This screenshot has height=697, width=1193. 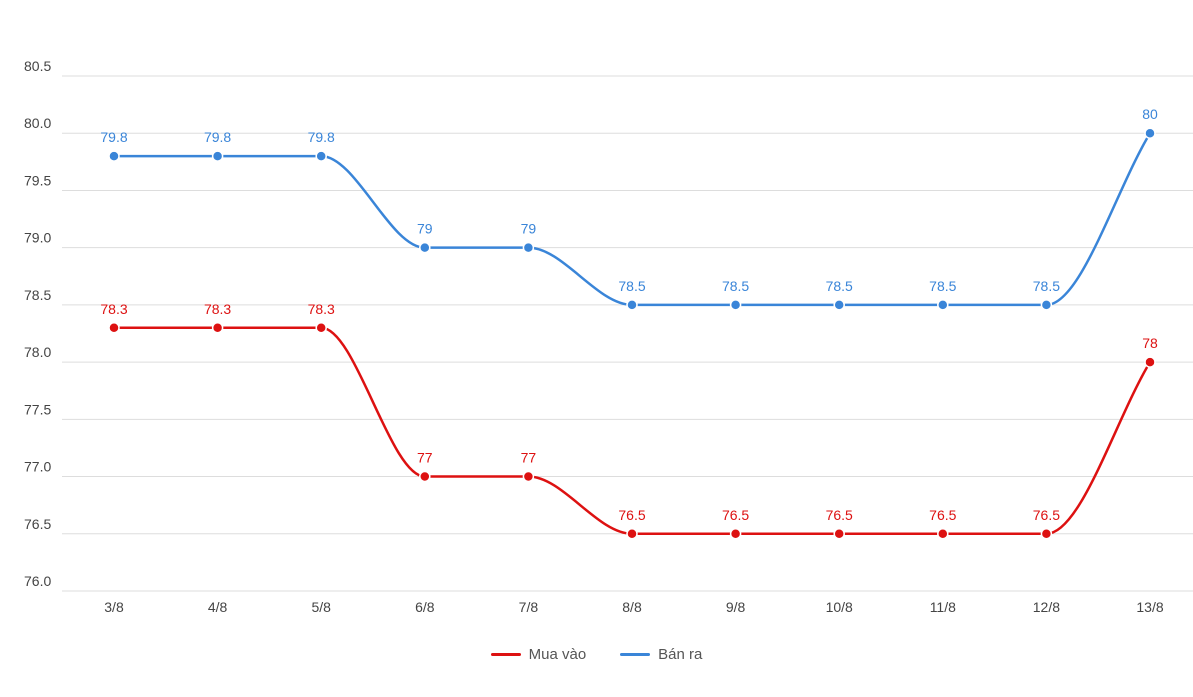 What do you see at coordinates (321, 607) in the screenshot?
I see `x-tick-label: 5/8` at bounding box center [321, 607].